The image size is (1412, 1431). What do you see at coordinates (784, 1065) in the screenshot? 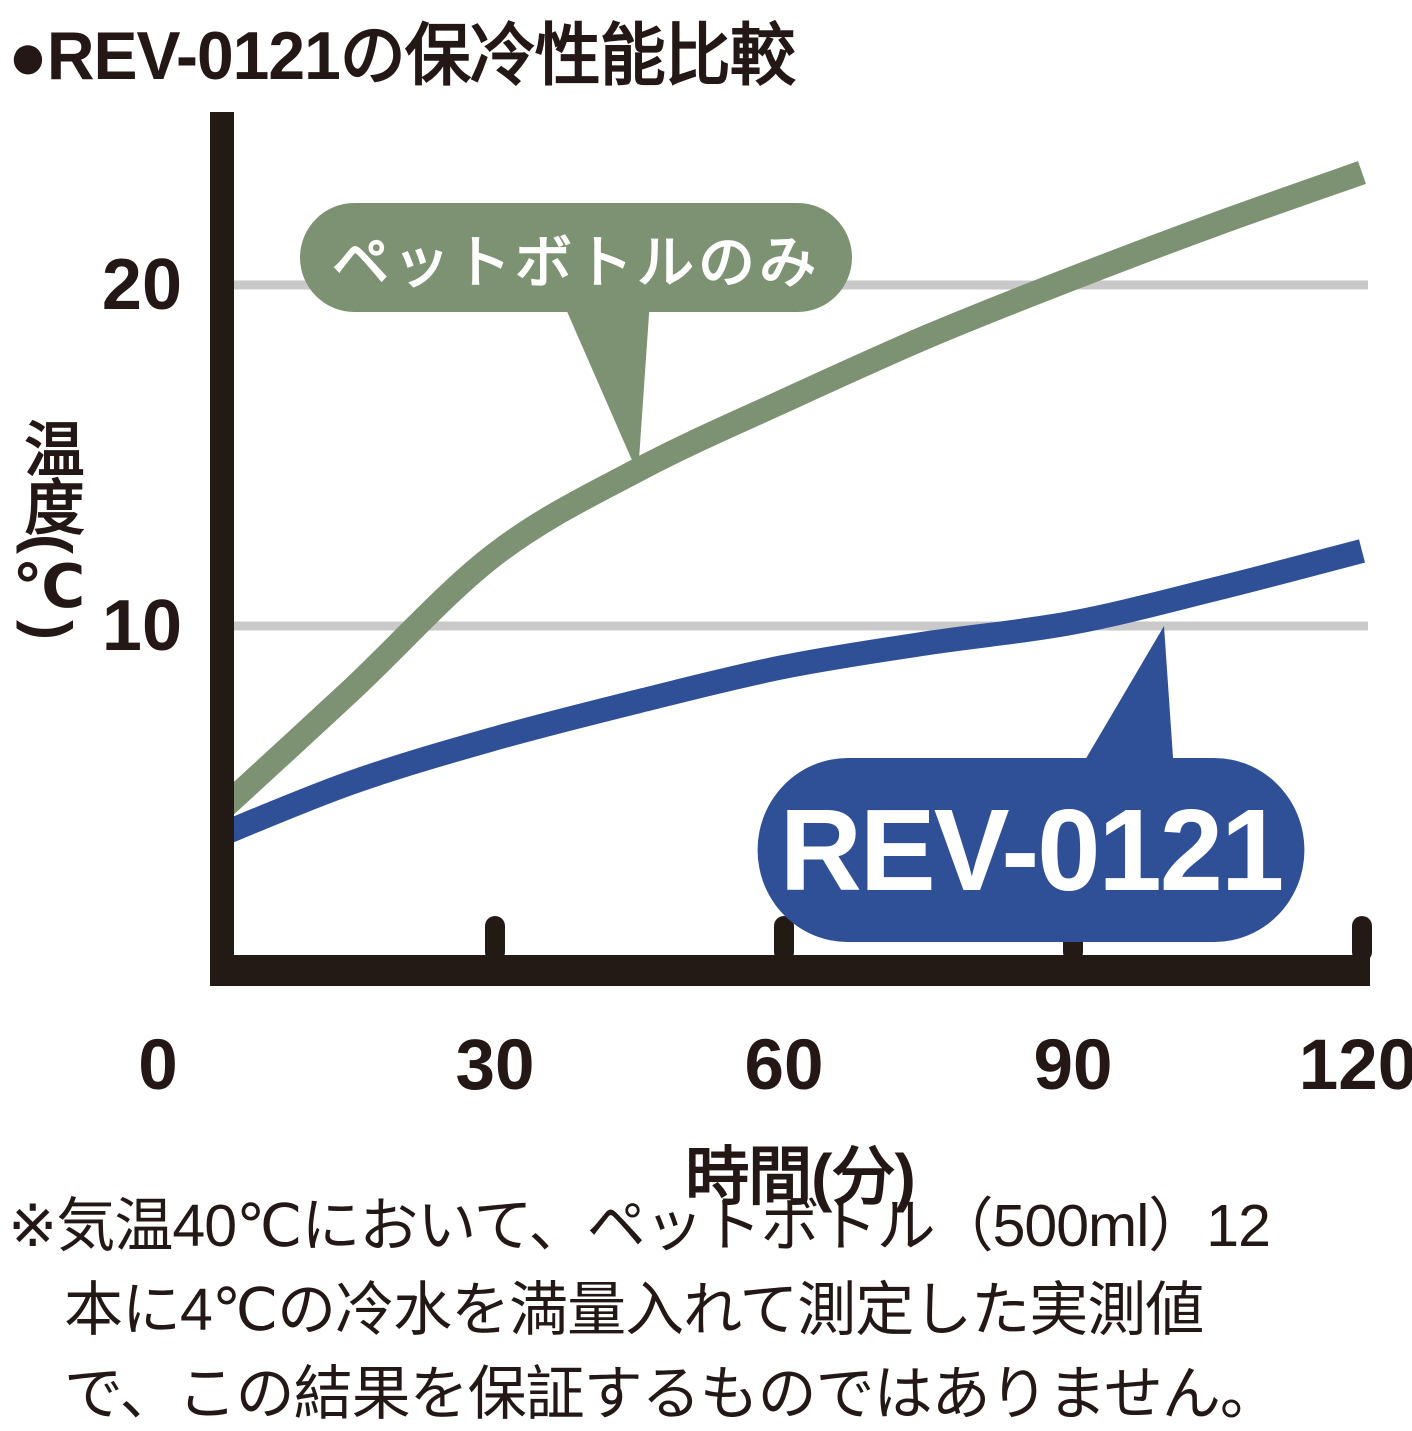
I see `x-tick-label-60: 60` at bounding box center [784, 1065].